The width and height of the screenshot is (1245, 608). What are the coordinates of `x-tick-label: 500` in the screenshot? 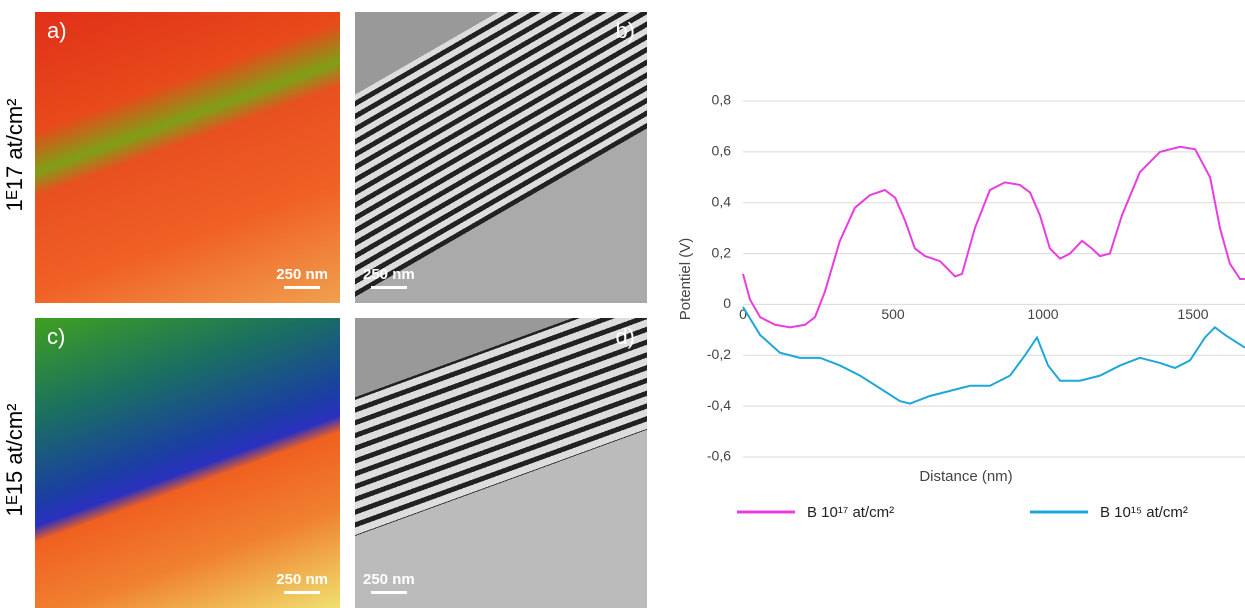 It's located at (893, 314).